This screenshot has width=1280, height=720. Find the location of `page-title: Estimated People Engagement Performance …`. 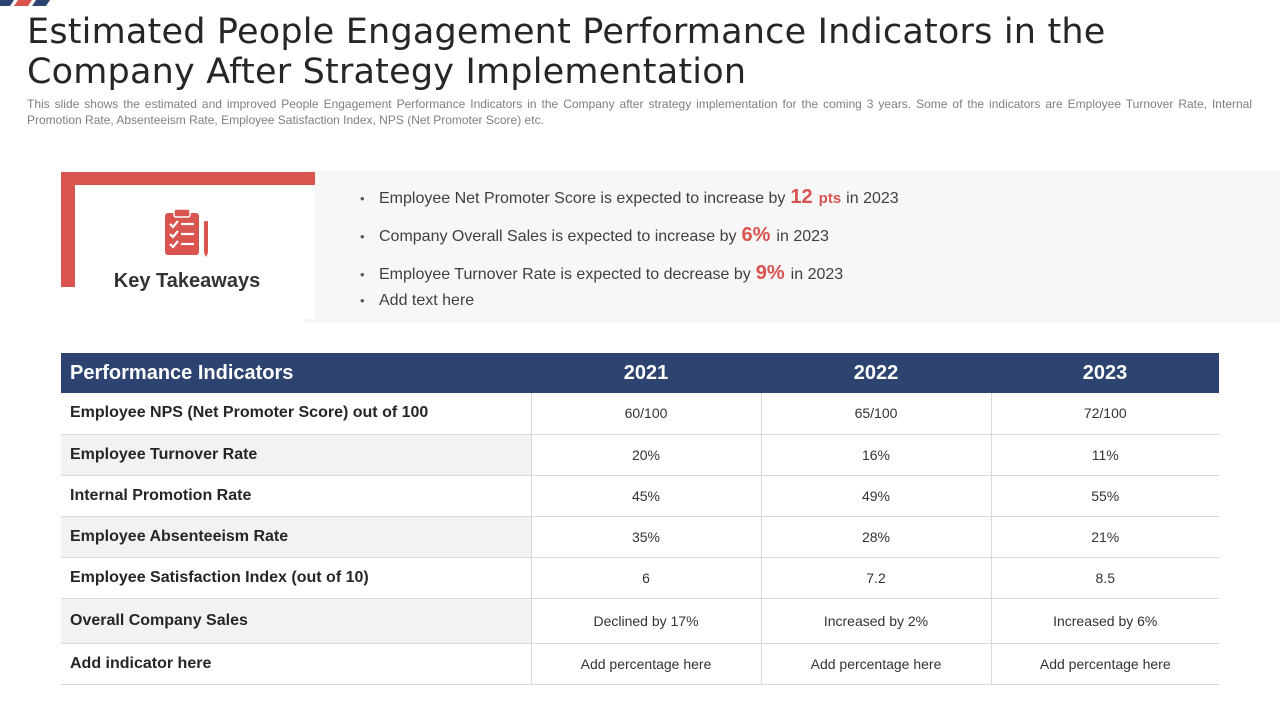

page-title: Estimated People Engagement Performance … is located at coordinates (566, 52).